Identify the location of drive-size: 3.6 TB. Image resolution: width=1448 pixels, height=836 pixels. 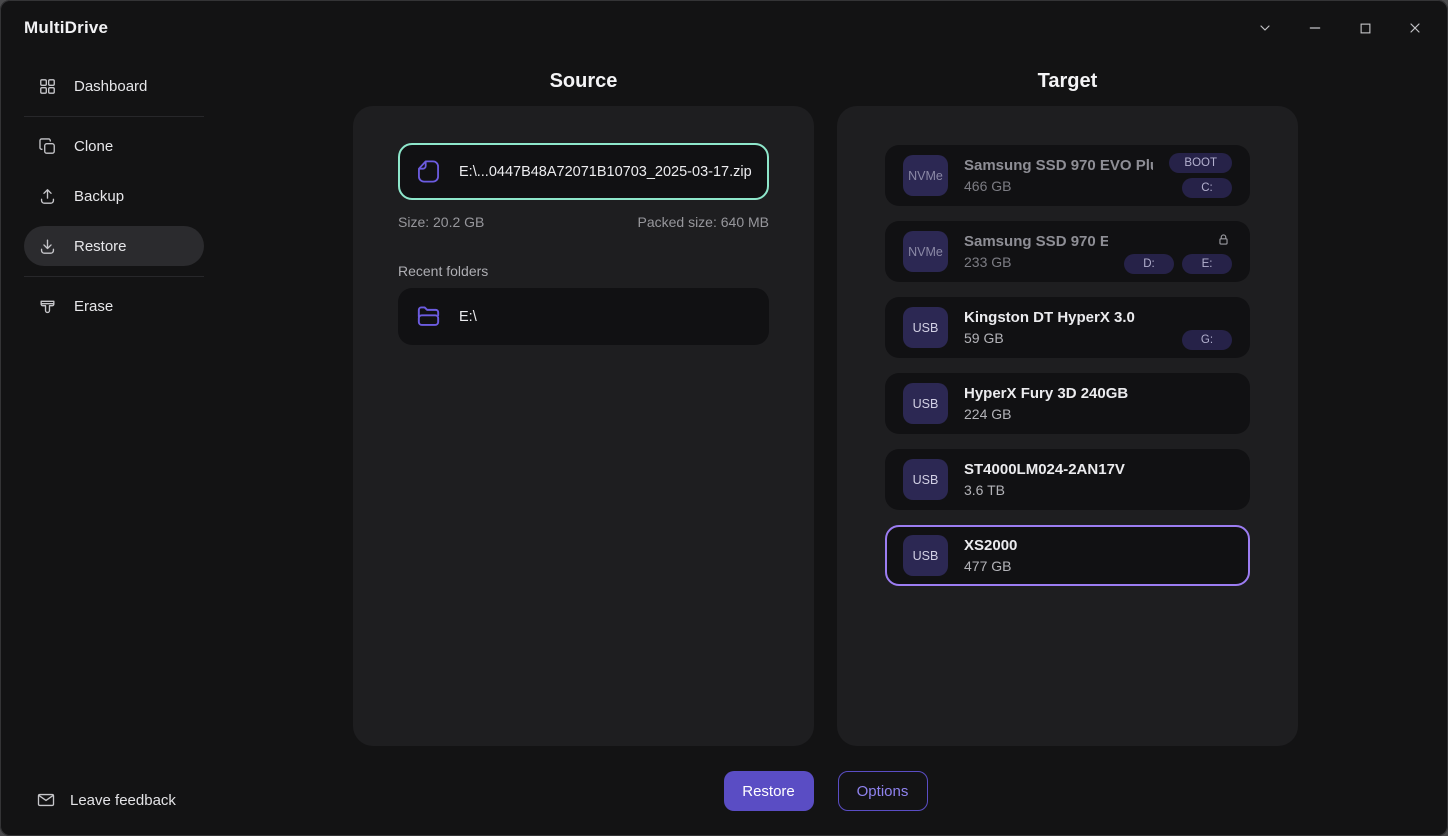
(984, 490).